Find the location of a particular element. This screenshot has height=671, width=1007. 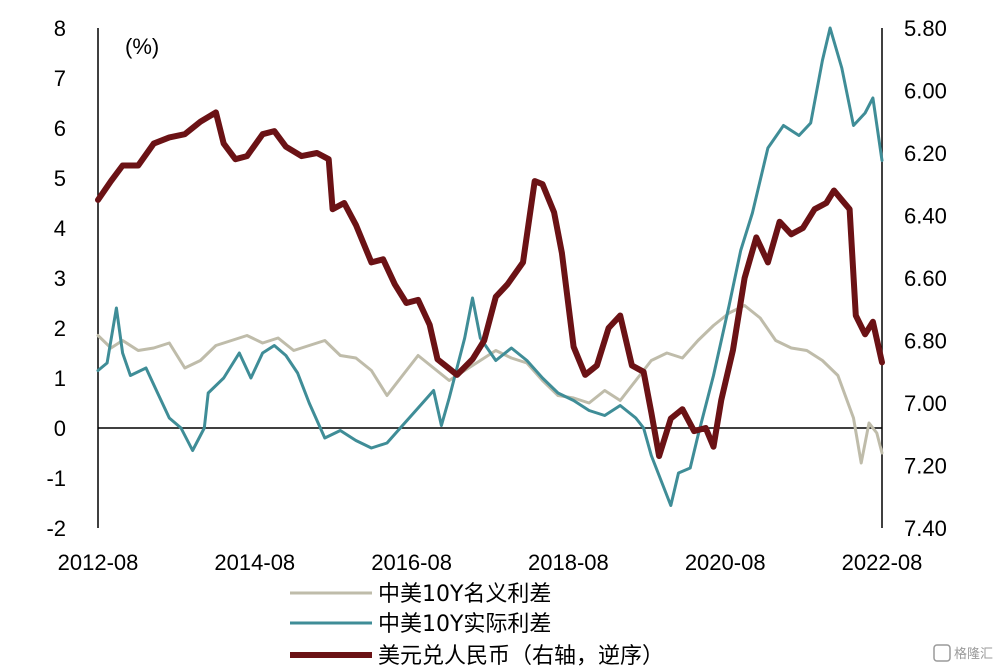

y-left-tick-label: 5 is located at coordinates (60, 178).